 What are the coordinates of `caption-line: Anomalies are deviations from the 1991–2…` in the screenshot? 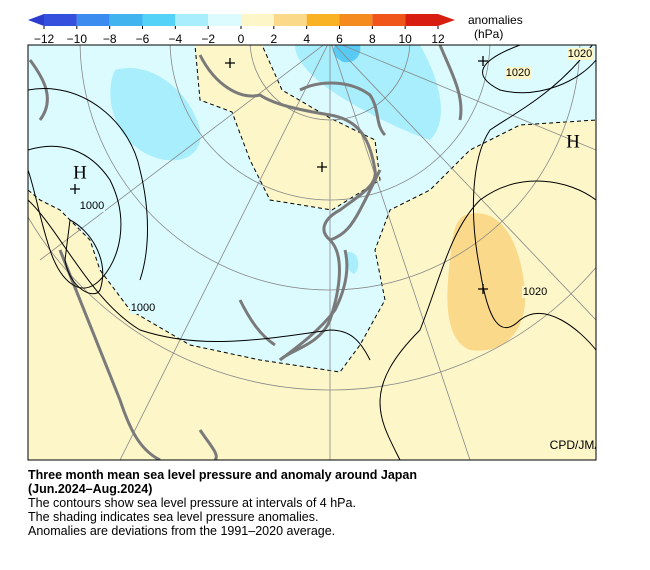 It's located at (181, 531).